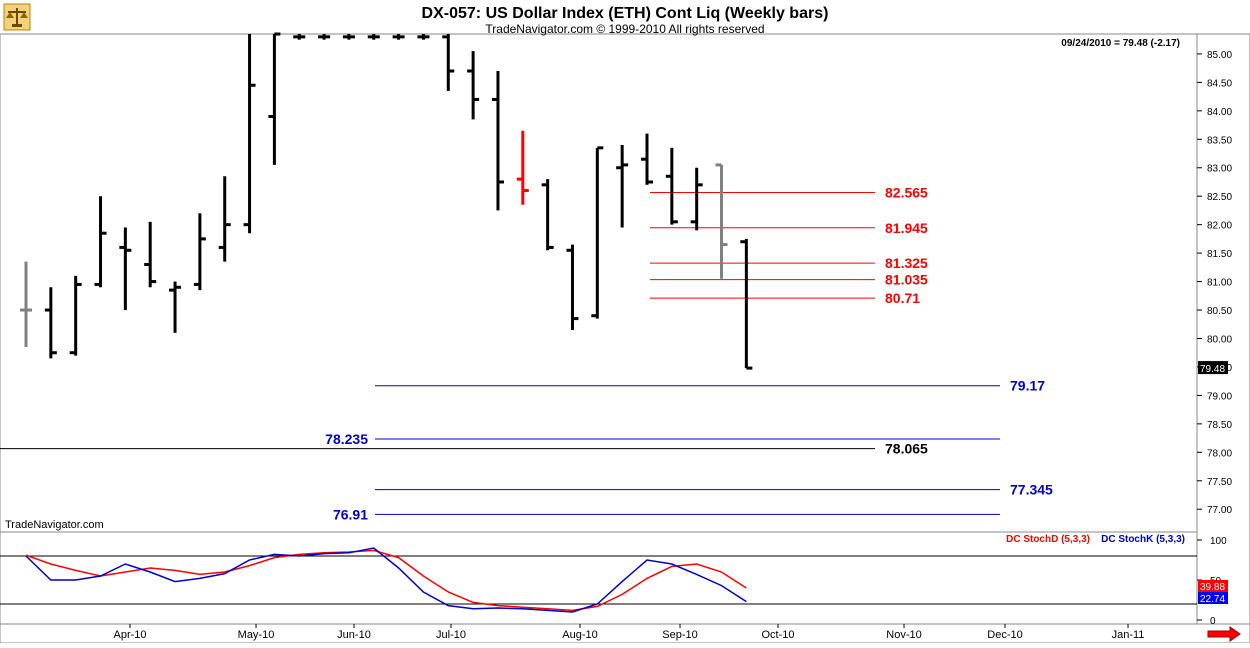  Describe the element at coordinates (903, 635) in the screenshot. I see `x-tick-label: Nov-10` at that location.